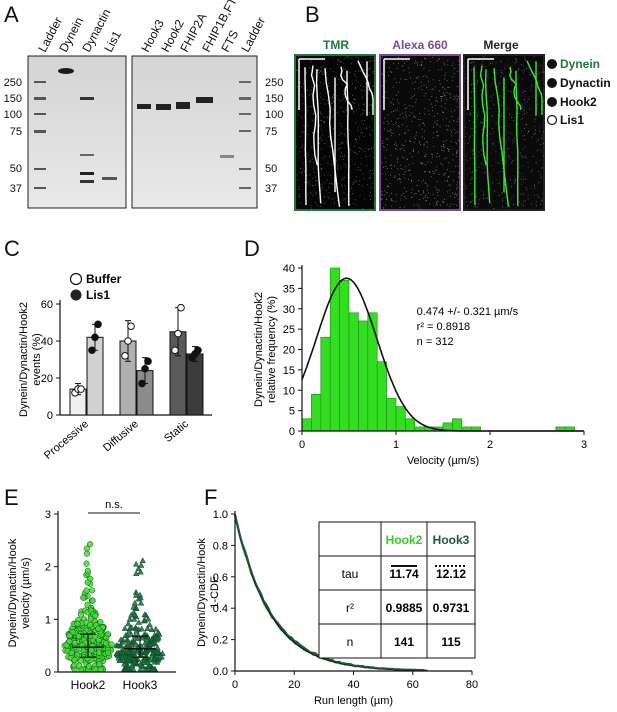 This screenshot has width=617, height=712. Describe the element at coordinates (235, 685) in the screenshot. I see `x-tick-label: 0` at that location.